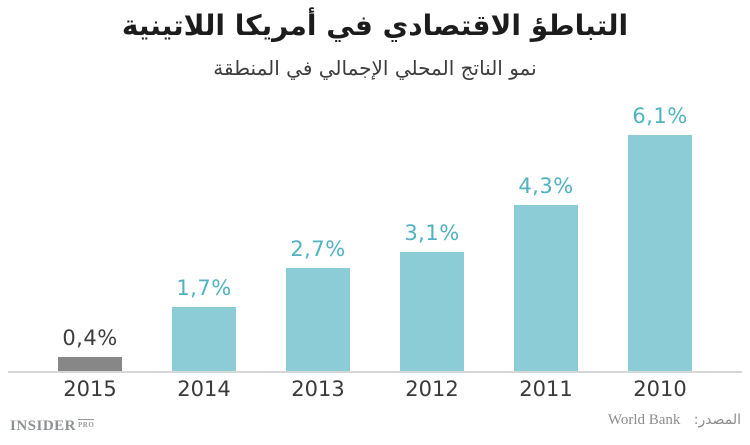  What do you see at coordinates (375, 25) in the screenshot?
I see `chart-title: التباطؤ الاقتصادي في أمريكا اللاتينية` at bounding box center [375, 25].